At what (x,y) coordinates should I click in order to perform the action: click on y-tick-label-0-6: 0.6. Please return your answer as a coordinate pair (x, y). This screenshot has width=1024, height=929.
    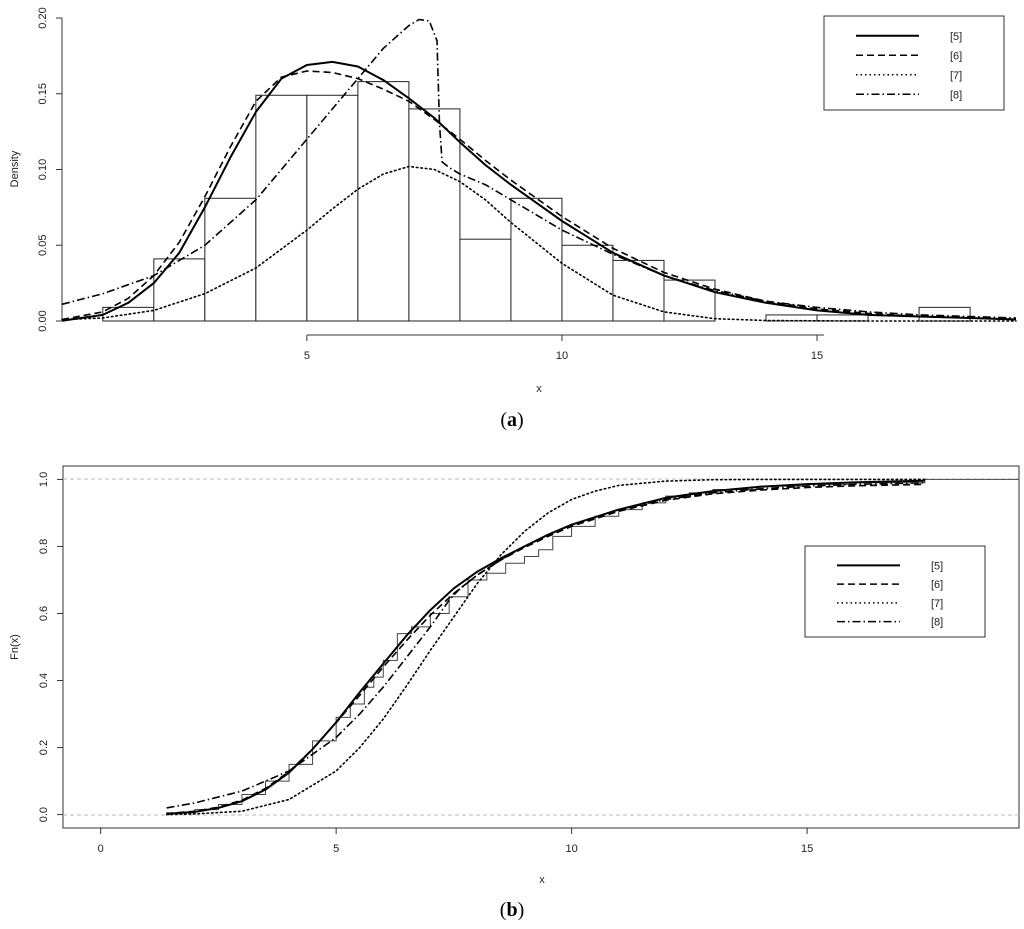
    Looking at the image, I should click on (44, 613).